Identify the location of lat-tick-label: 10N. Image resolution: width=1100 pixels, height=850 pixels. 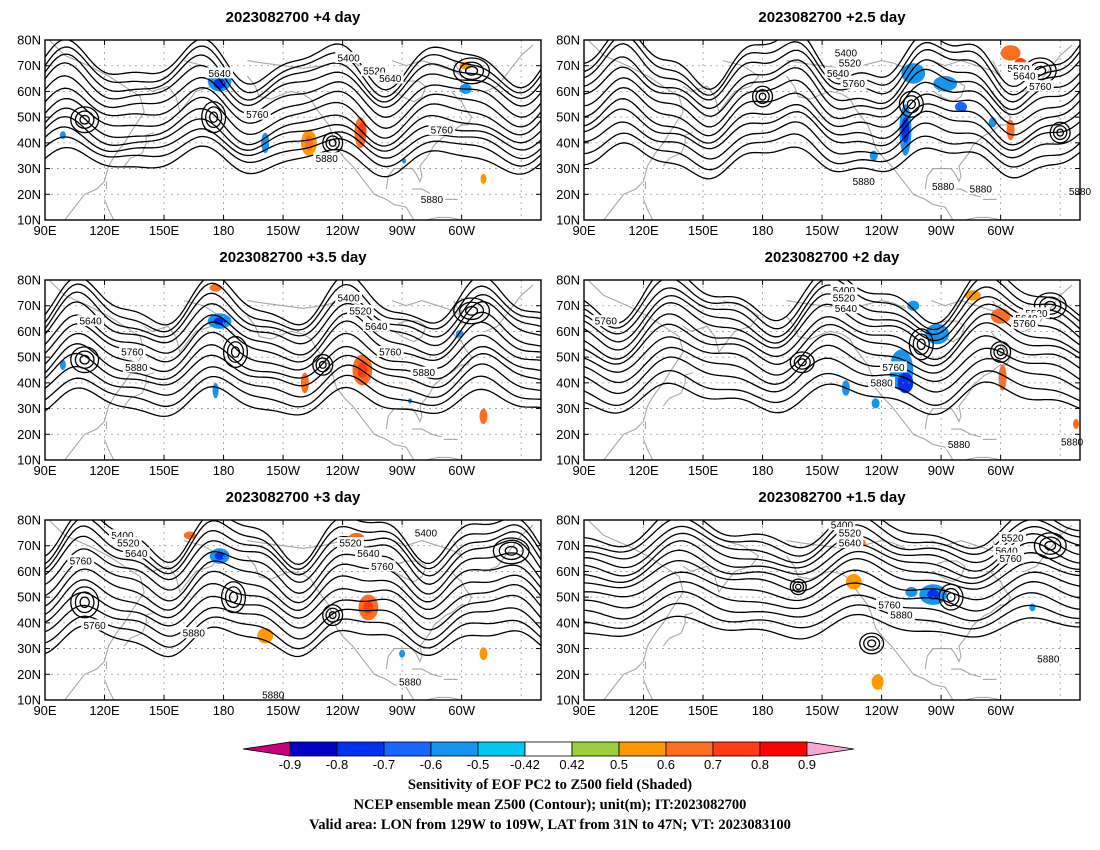
(568, 220).